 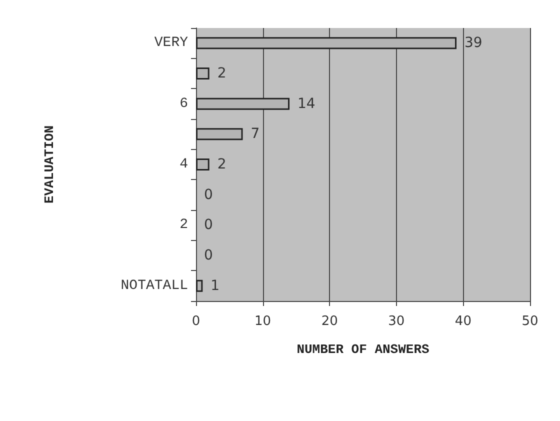 What do you see at coordinates (255, 134) in the screenshot?
I see `data-label: 7` at bounding box center [255, 134].